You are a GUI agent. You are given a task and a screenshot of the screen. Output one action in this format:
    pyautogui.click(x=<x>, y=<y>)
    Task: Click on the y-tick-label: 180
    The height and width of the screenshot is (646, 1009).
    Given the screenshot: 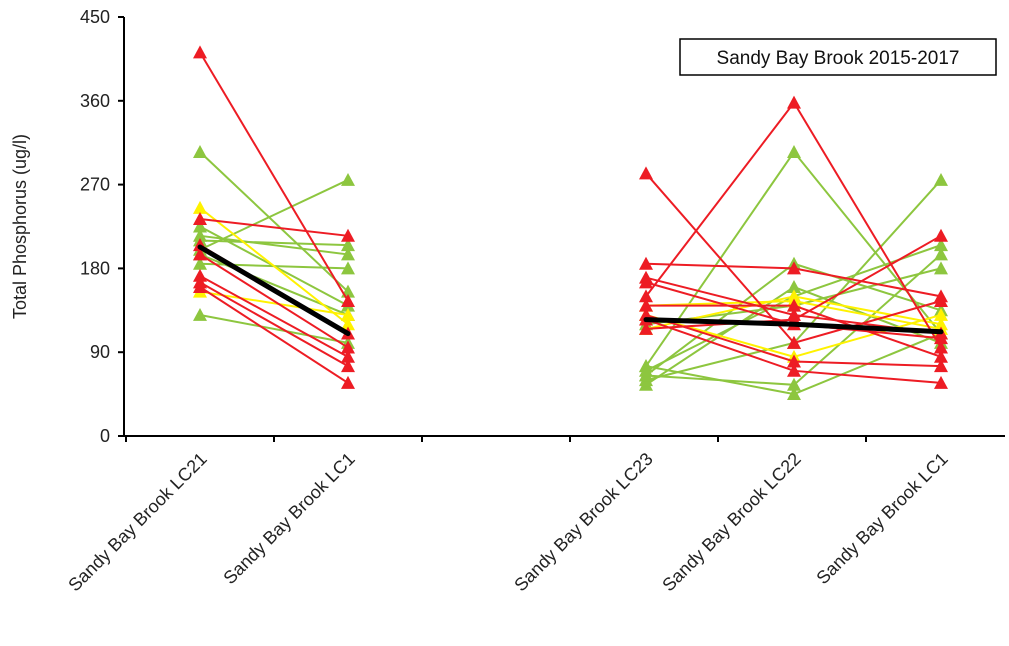 What is the action you would take?
    pyautogui.click(x=95, y=268)
    